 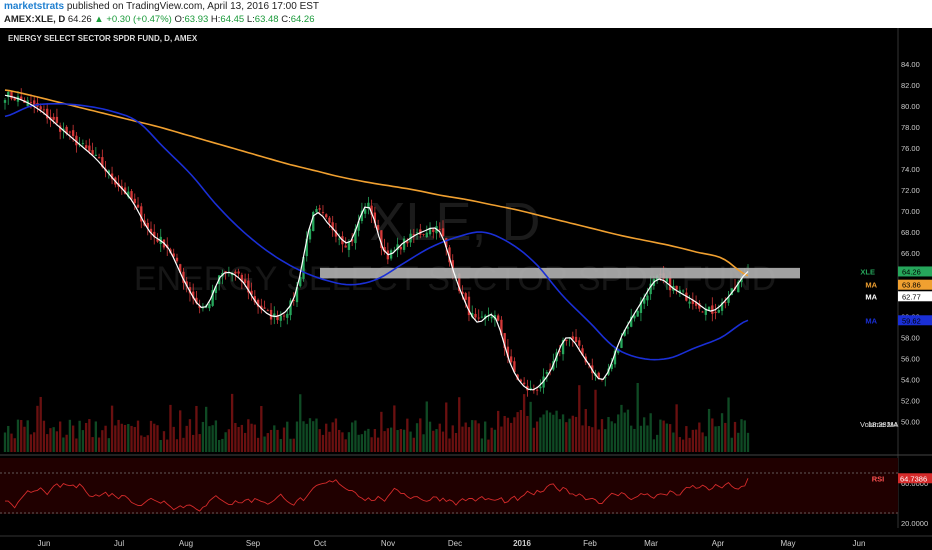 I want to click on price-label-value: 62.77, so click(x=911, y=296).